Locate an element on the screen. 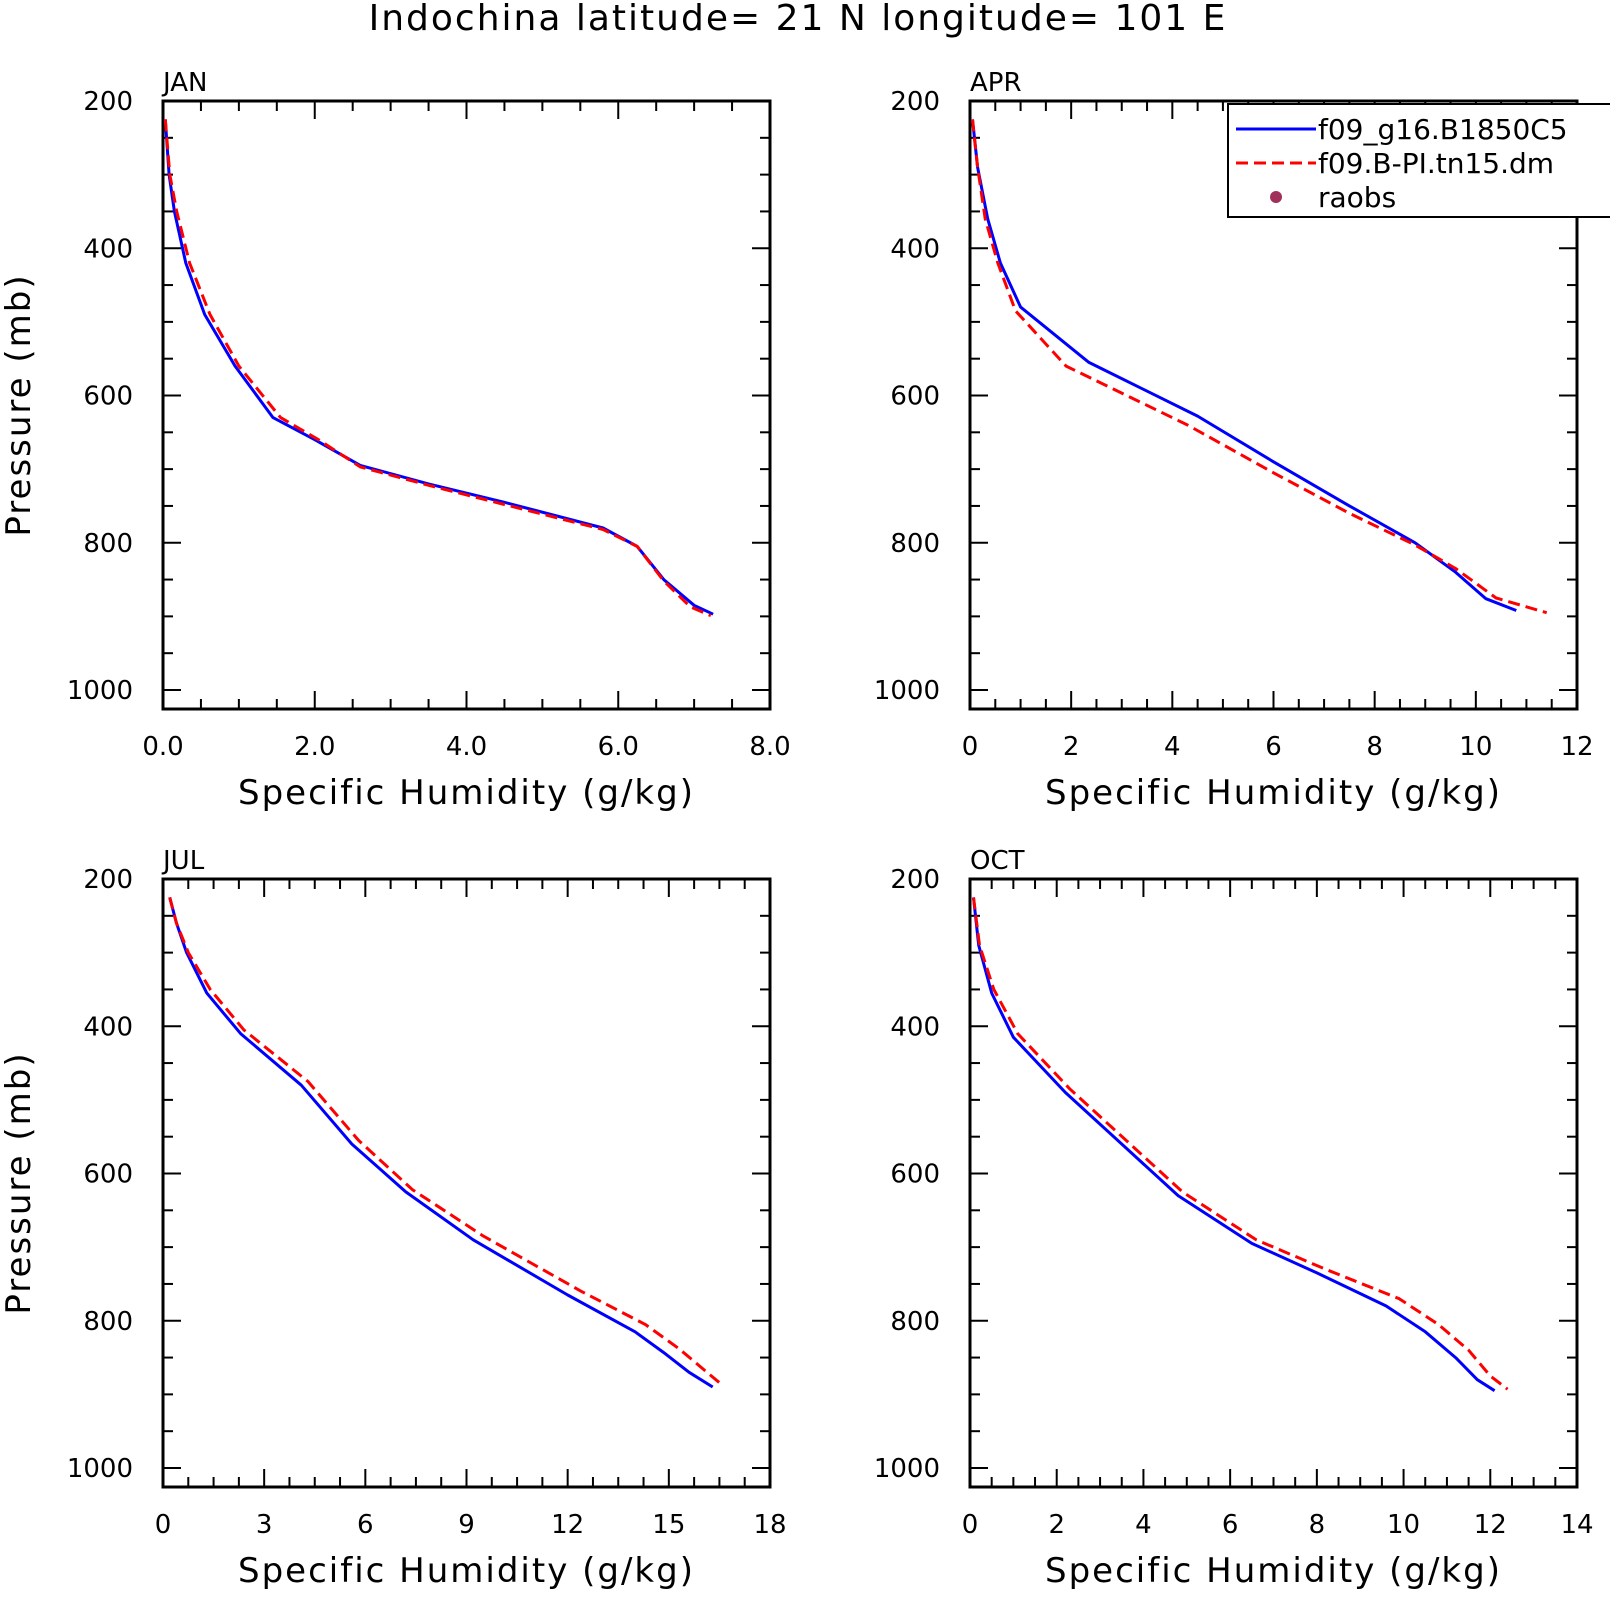 The height and width of the screenshot is (1602, 1610). panel-label: JUL is located at coordinates (183, 861).